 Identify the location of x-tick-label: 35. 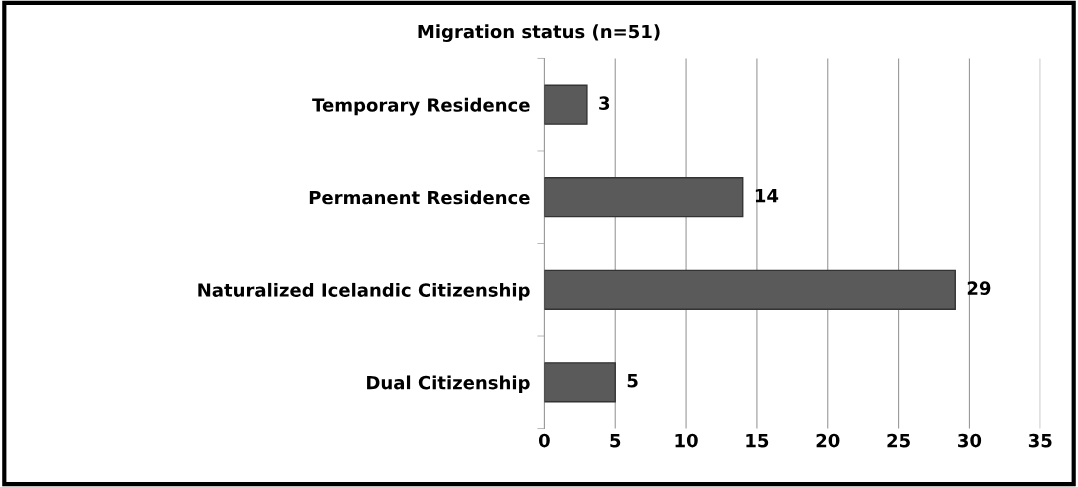
(1040, 440).